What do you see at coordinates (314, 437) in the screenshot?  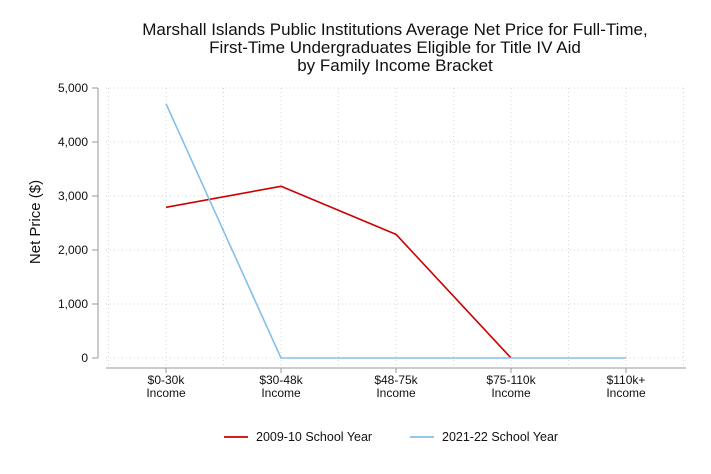 I see `legend-label: 2009-10 School Year` at bounding box center [314, 437].